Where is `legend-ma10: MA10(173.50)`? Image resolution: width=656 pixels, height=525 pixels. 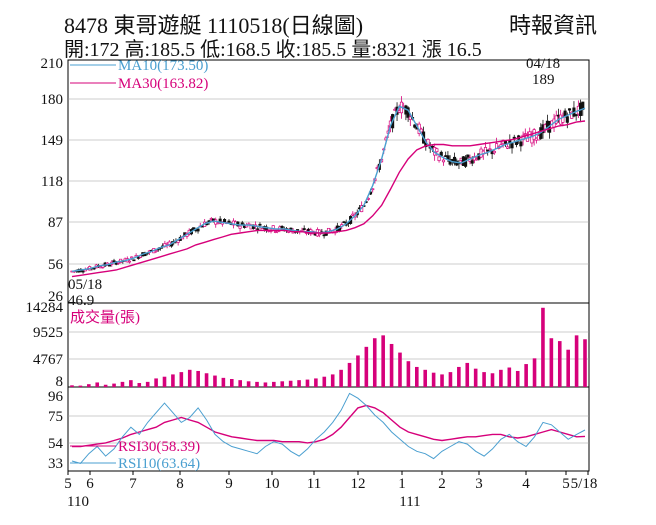 legend-ma10: MA10(173.50) is located at coordinates (163, 66).